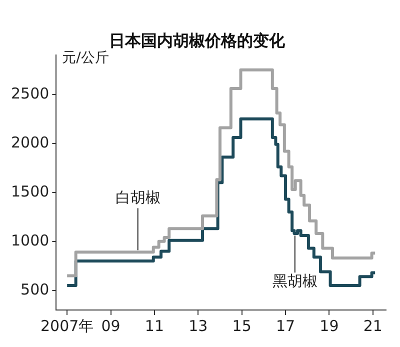 The image size is (400, 347). What do you see at coordinates (85, 58) in the screenshot?
I see `y-axis-title: 元/公斤` at bounding box center [85, 58].